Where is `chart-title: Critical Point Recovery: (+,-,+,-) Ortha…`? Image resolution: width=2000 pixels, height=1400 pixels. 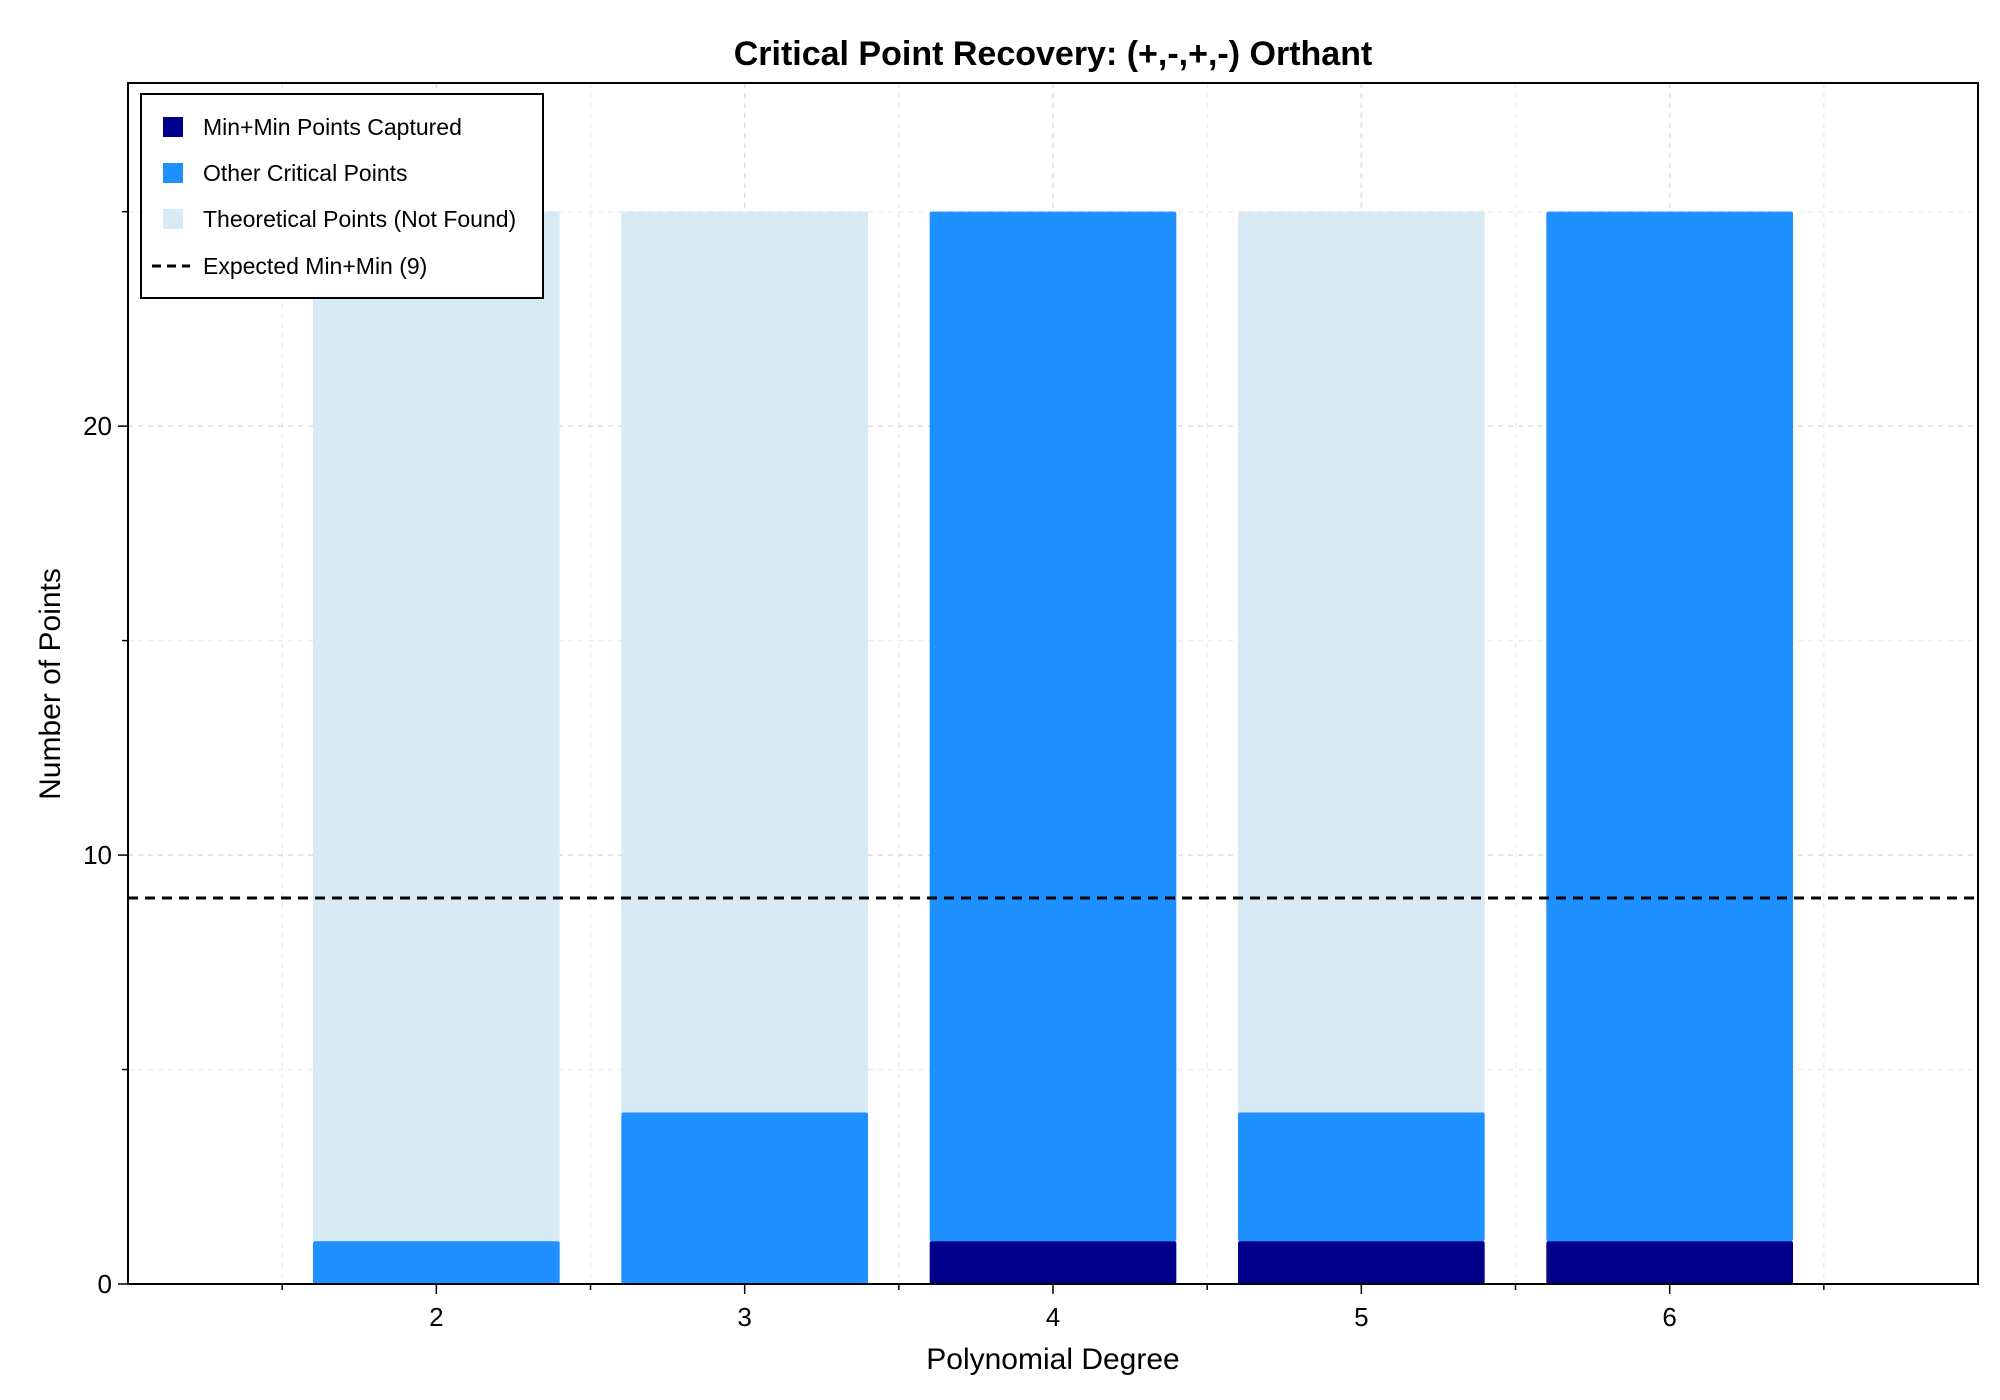
chart-title: Critical Point Recovery: (+,-,+,-) Ortha… is located at coordinates (1053, 54).